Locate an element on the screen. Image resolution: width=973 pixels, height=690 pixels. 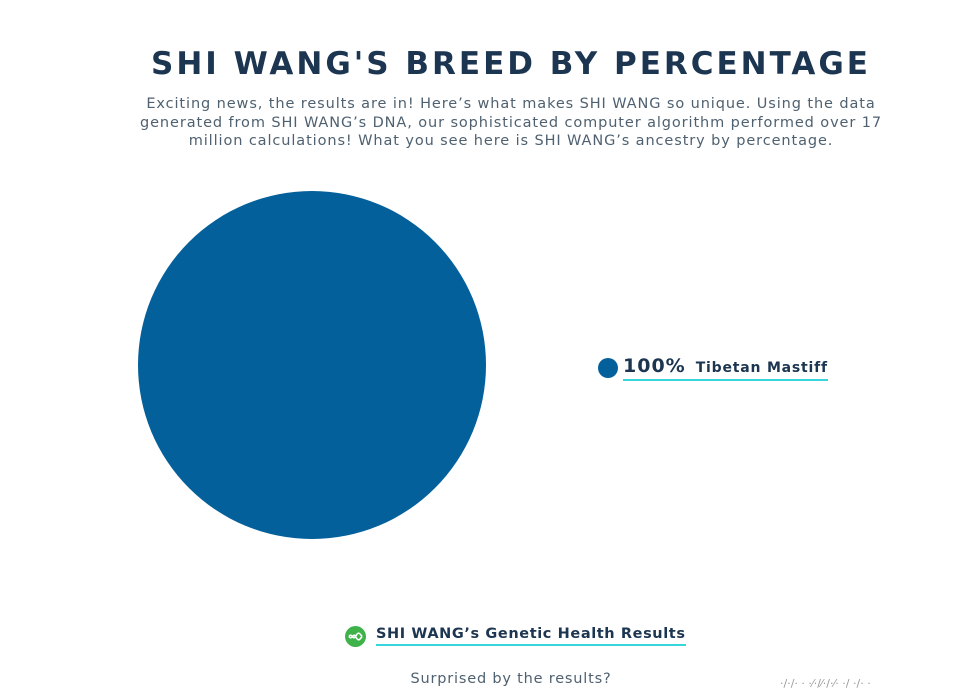
legend-label: 100% Tibetan Mastiff is located at coordinates (725, 368).